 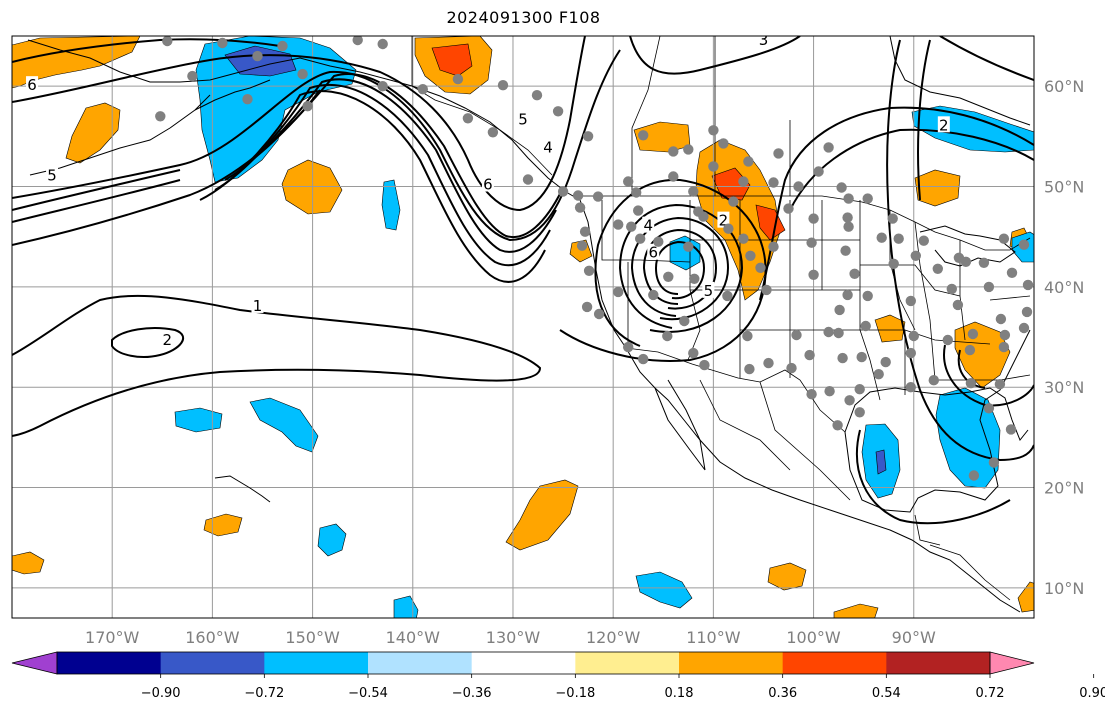 I want to click on lat-tick-label: 10°N, so click(x=1064, y=588).